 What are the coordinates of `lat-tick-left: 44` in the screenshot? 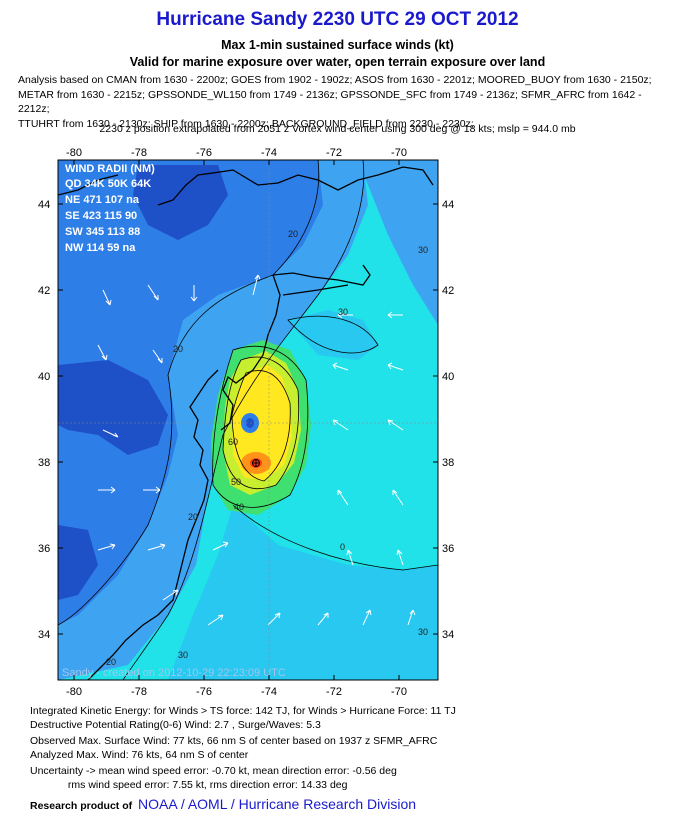 It's located at (44, 205).